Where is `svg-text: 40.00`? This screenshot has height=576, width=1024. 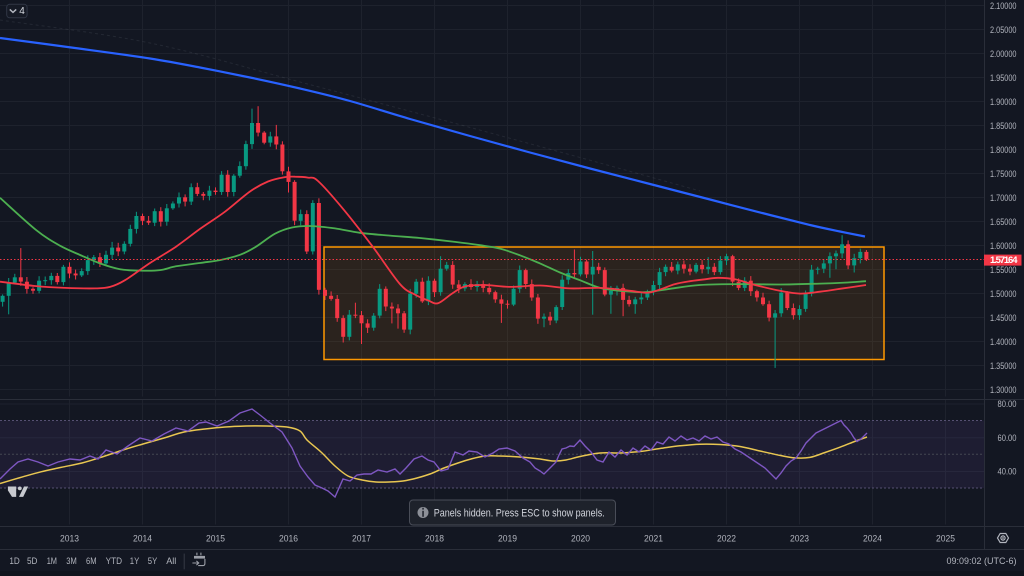 svg-text: 40.00 is located at coordinates (1007, 472).